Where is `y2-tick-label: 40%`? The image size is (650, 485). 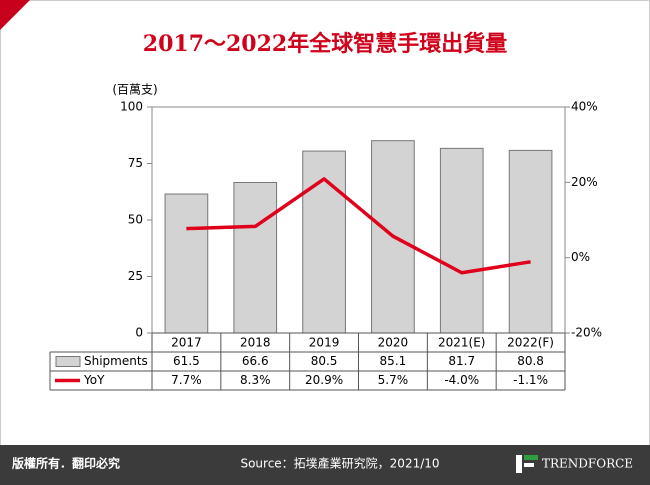
y2-tick-label: 40% is located at coordinates (584, 107).